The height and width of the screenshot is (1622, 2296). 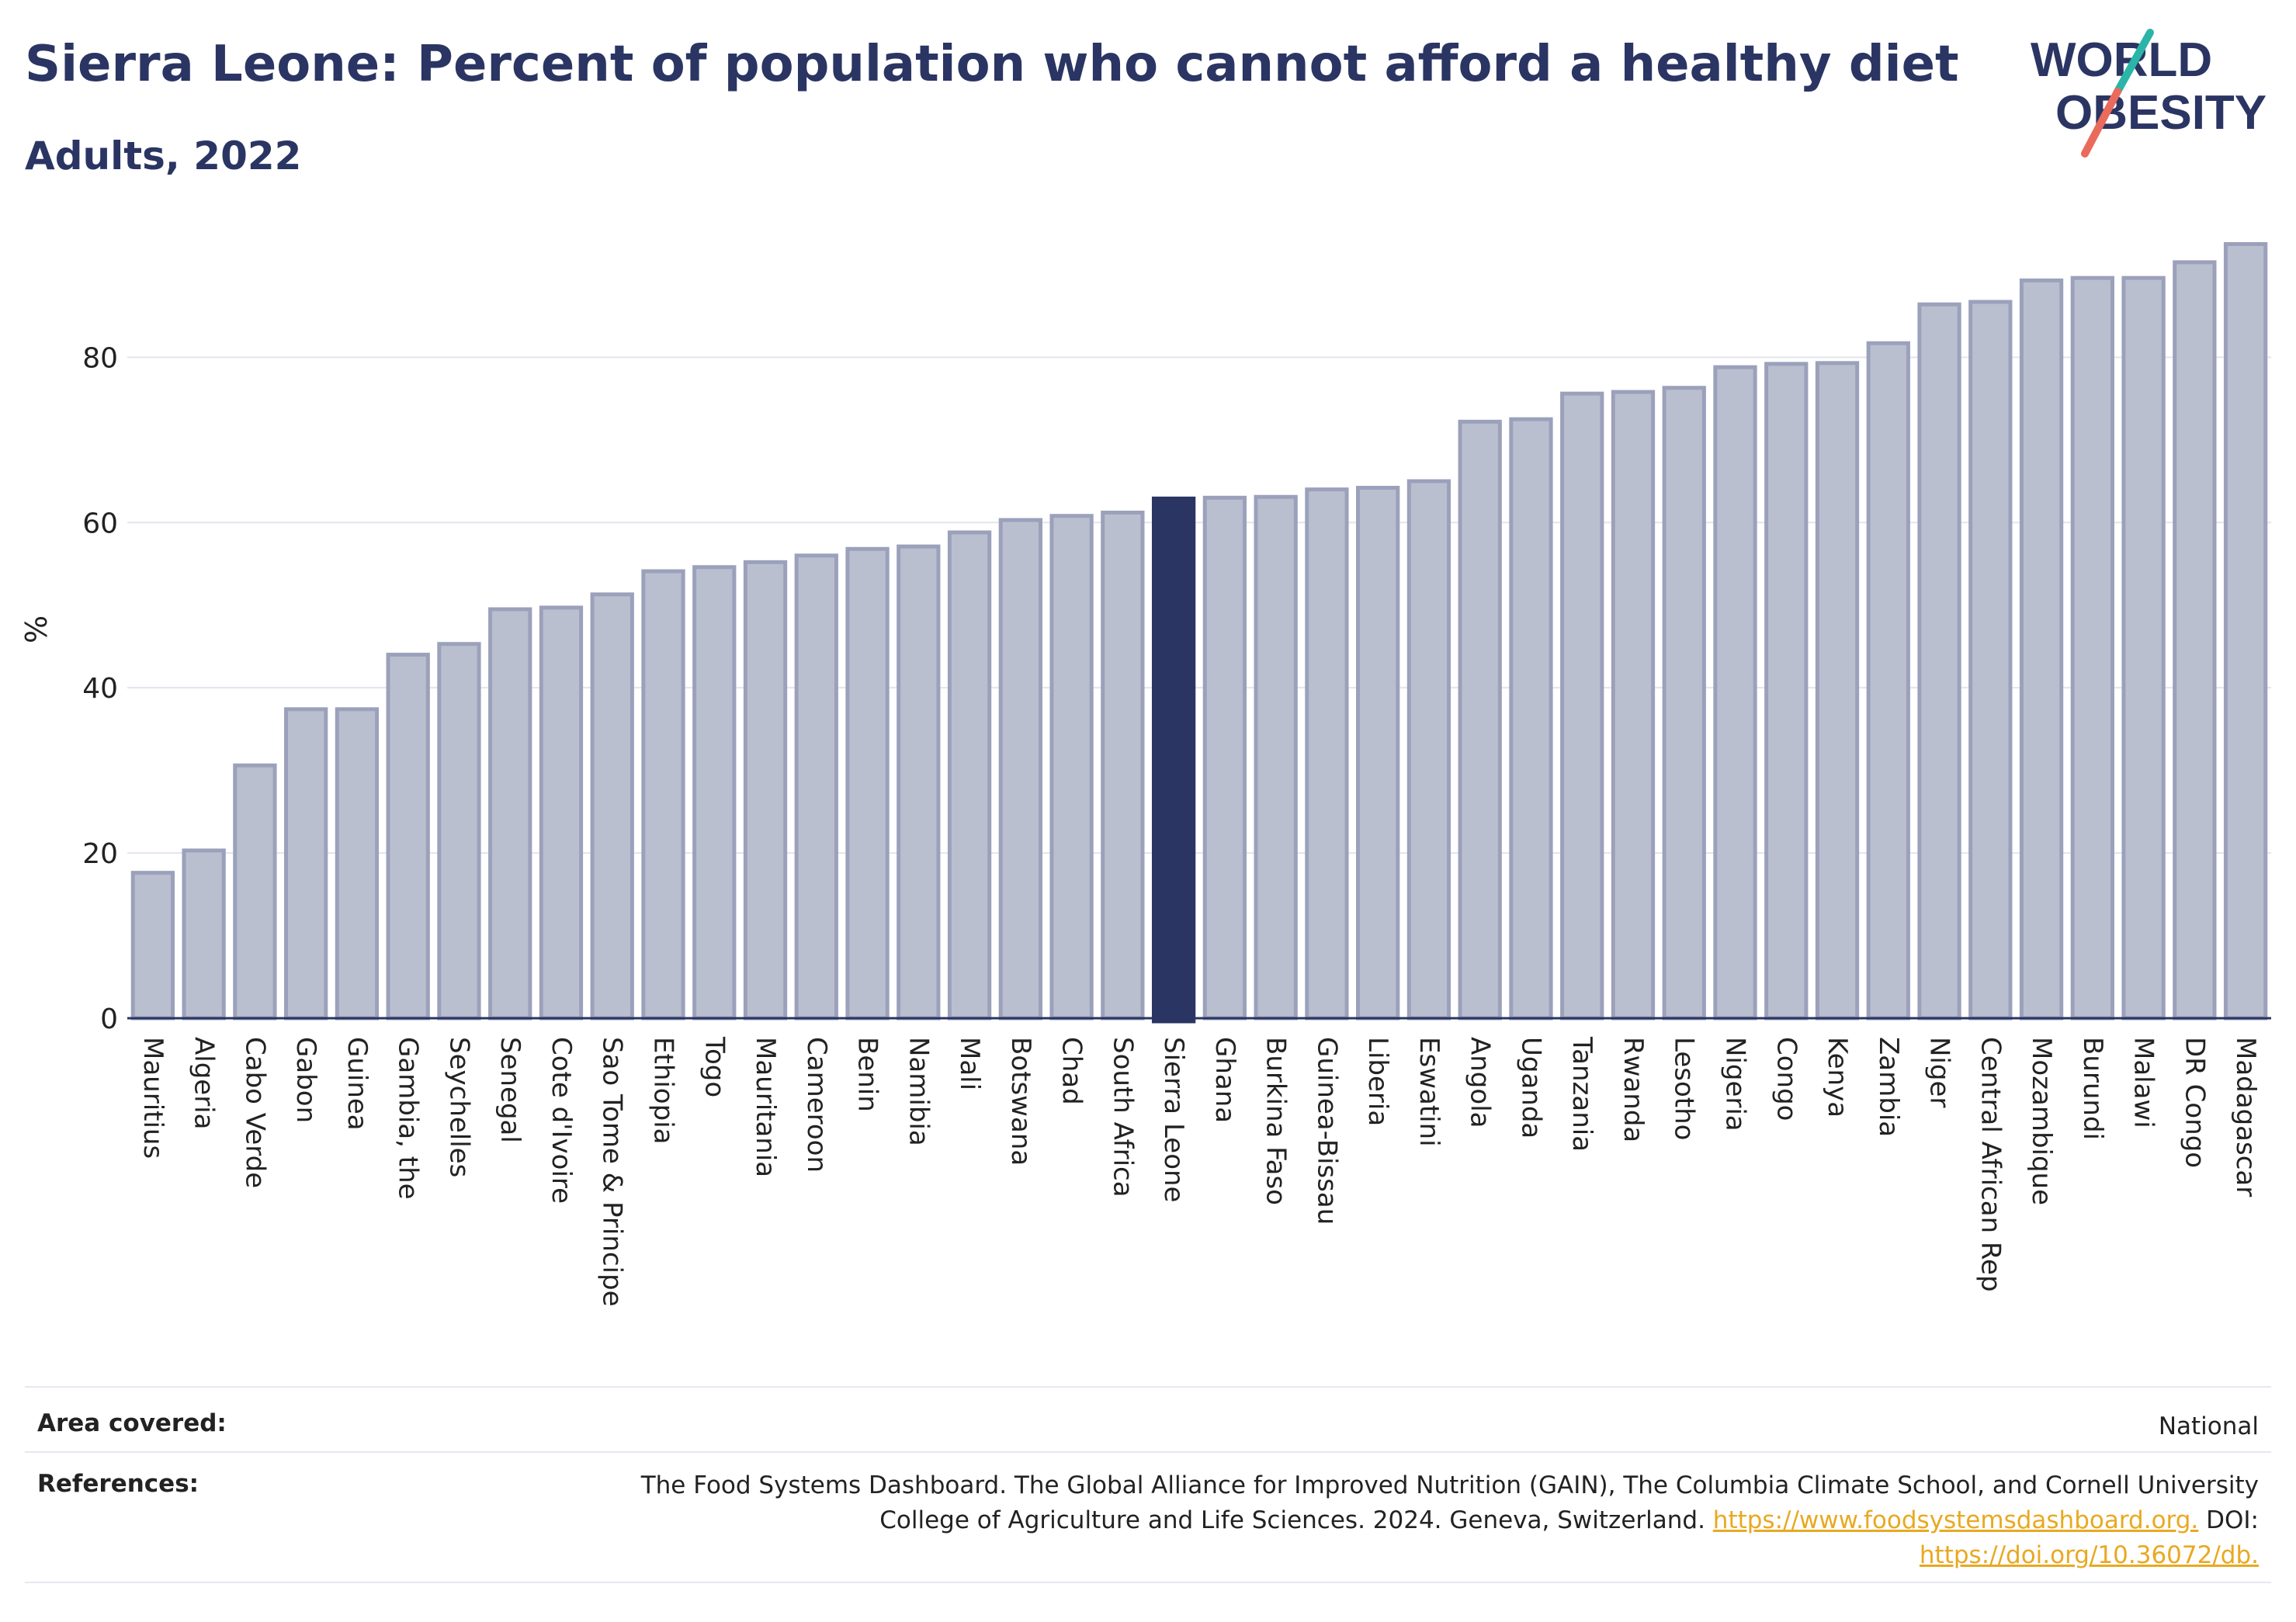 What do you see at coordinates (1786, 691) in the screenshot?
I see `bar-congo` at bounding box center [1786, 691].